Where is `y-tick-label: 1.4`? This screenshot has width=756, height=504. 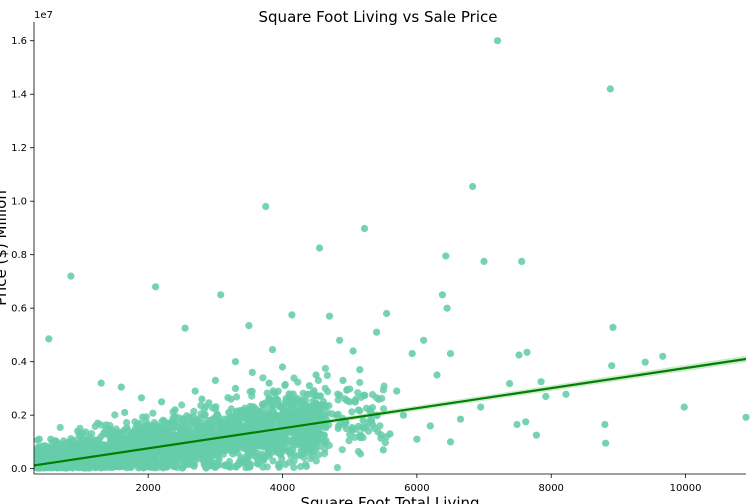
y-tick-label: 1.4 is located at coordinates (19, 95).